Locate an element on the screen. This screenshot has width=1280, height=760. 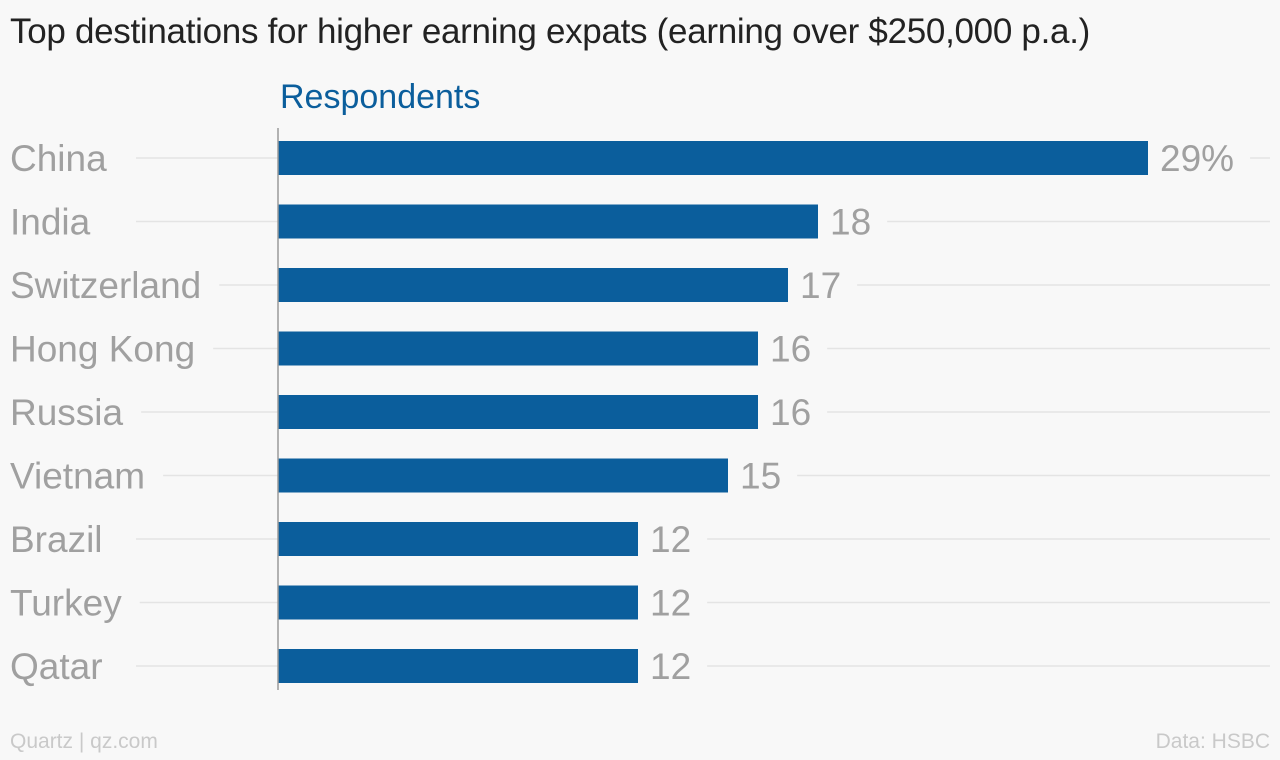
category-label: Turkey is located at coordinates (66, 603).